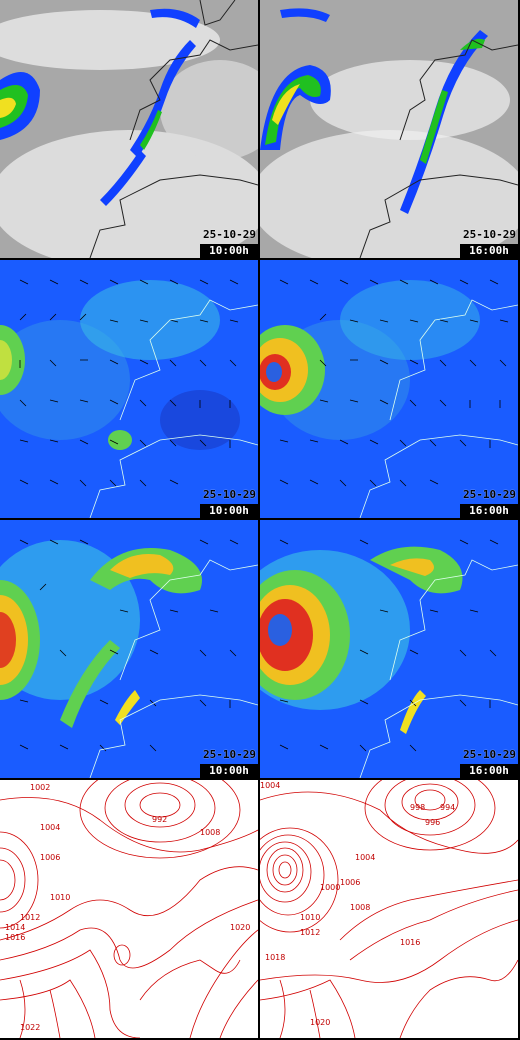 The width and height of the screenshot is (520, 1040). What do you see at coordinates (417, 807) in the screenshot?
I see `isobar-label: 998` at bounding box center [417, 807].